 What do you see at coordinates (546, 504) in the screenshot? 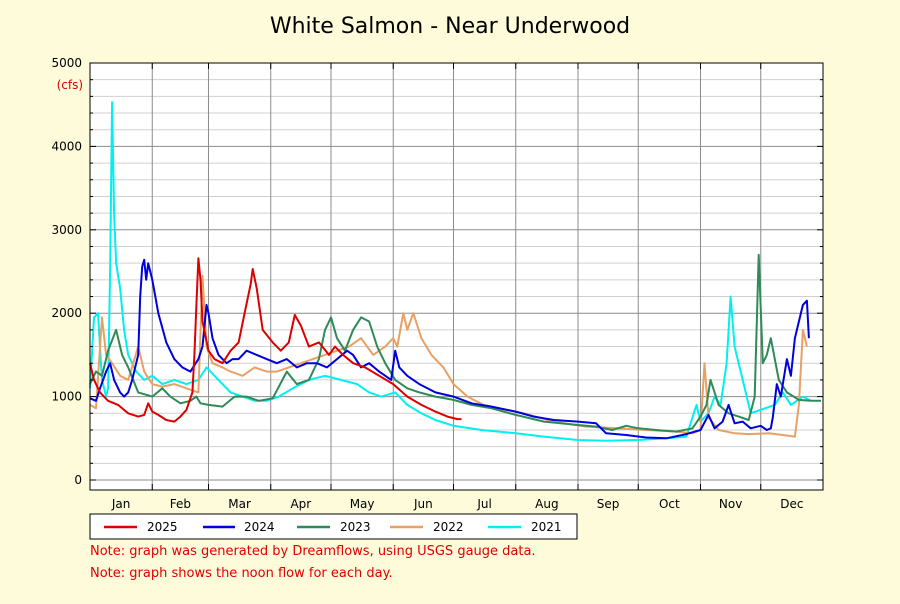
I see `x-tick-label: Aug` at bounding box center [546, 504].